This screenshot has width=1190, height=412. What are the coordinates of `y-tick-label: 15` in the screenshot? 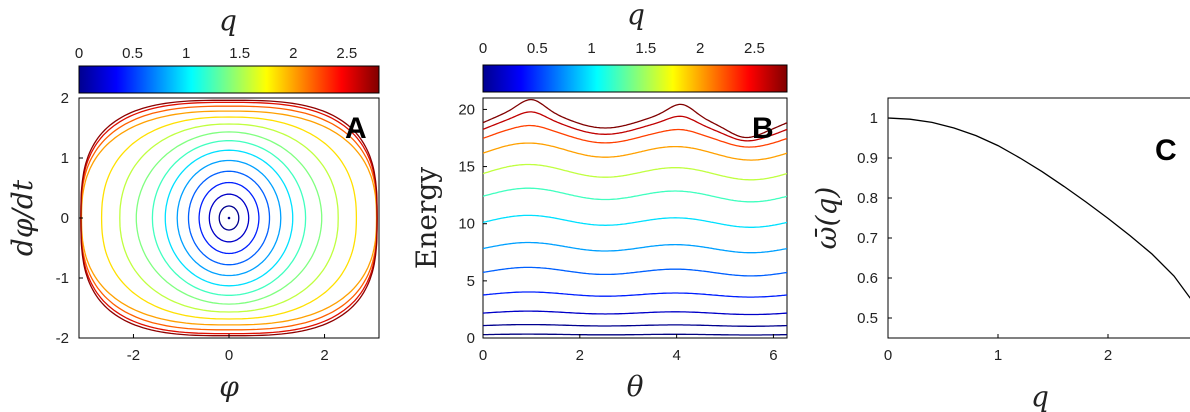 It's located at (466, 167).